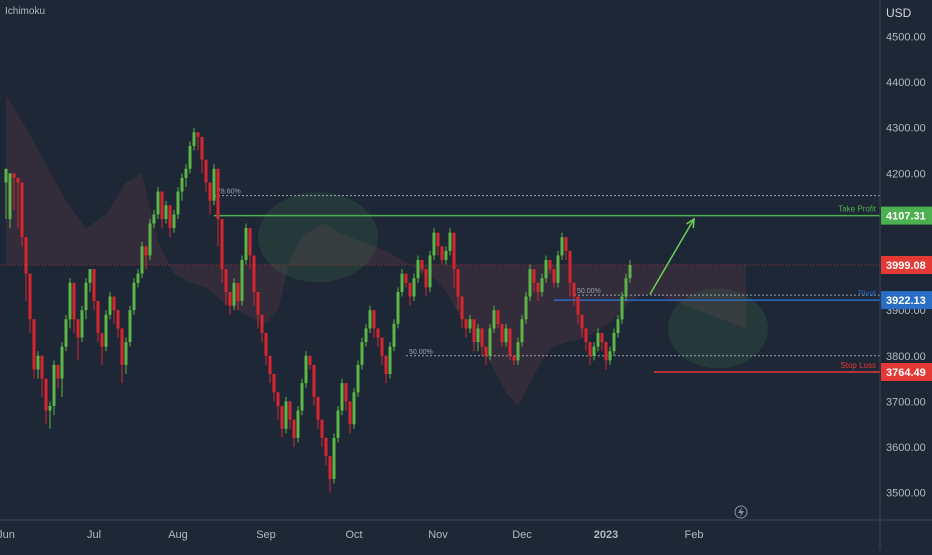 The image size is (932, 555). I want to click on indicator-label: Ichimoku, so click(25, 11).